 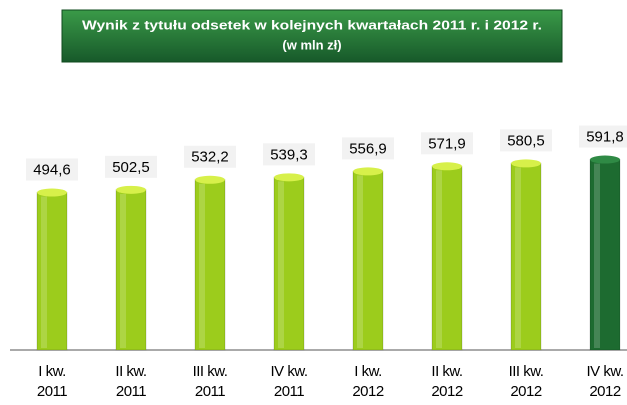 I want to click on value-label: 556,9, so click(x=368, y=148).